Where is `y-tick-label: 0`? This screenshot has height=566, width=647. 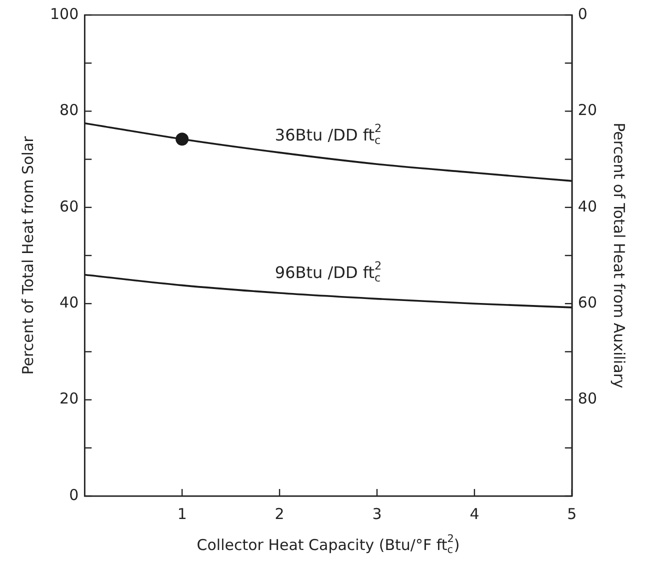 y-tick-label: 0 is located at coordinates (74, 495).